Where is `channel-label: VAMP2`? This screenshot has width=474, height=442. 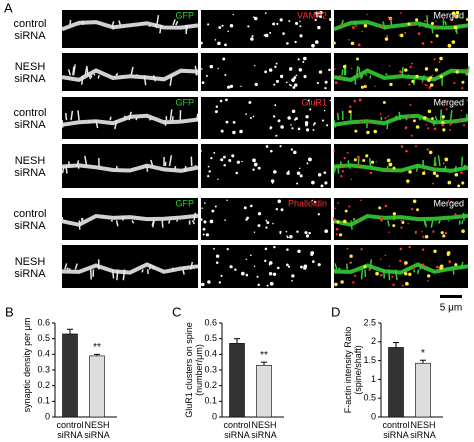 channel-label: VAMP2 is located at coordinates (312, 15).